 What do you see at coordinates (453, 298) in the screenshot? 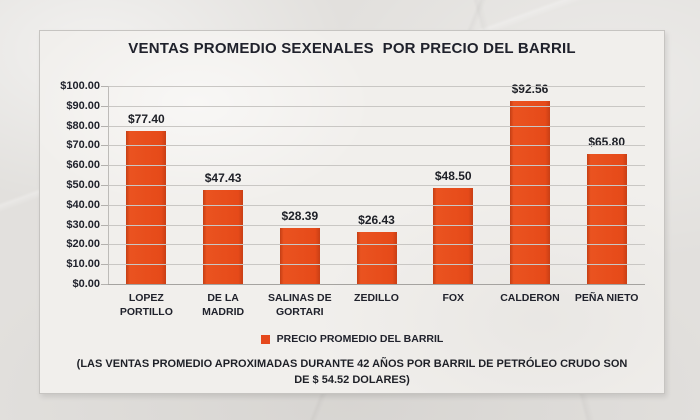
I see `category-label: FOX` at bounding box center [453, 298].